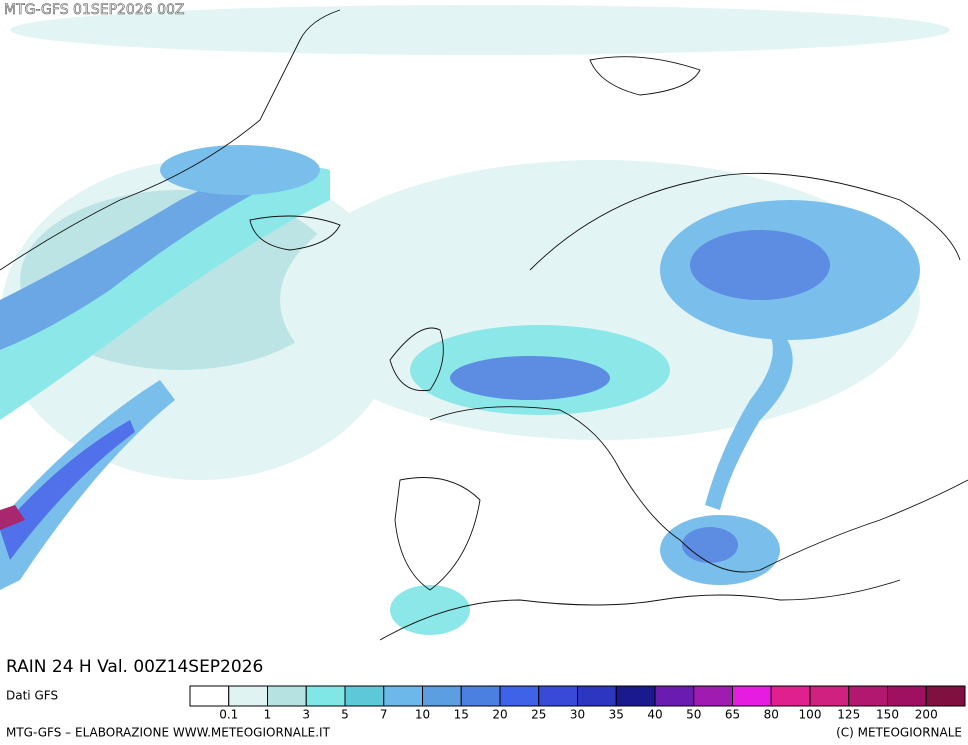 The width and height of the screenshot is (968, 745). What do you see at coordinates (422, 715) in the screenshot?
I see `legend-label: 10` at bounding box center [422, 715].